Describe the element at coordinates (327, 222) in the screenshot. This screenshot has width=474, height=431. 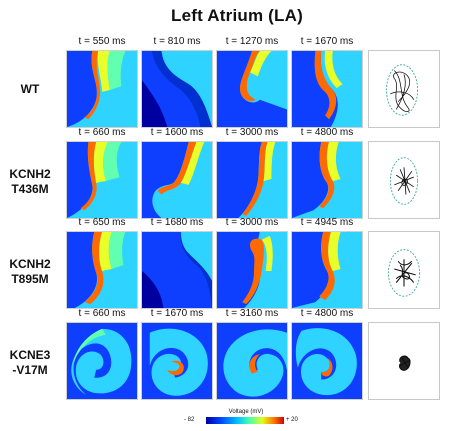
I see `time-label: t = 4945 ms` at that location.